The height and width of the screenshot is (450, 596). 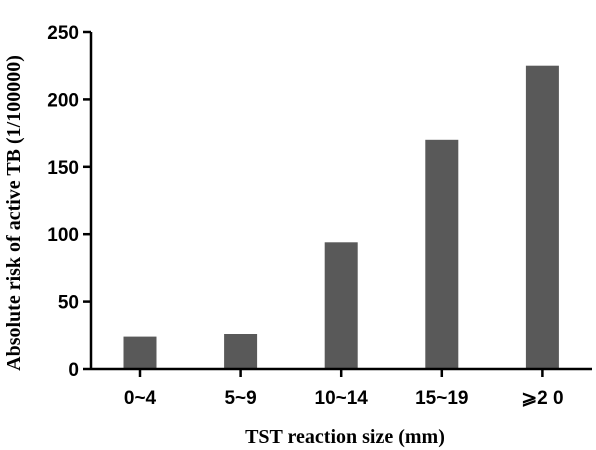 I want to click on x-axis-title: TST reaction size (mm), so click(x=345, y=437).